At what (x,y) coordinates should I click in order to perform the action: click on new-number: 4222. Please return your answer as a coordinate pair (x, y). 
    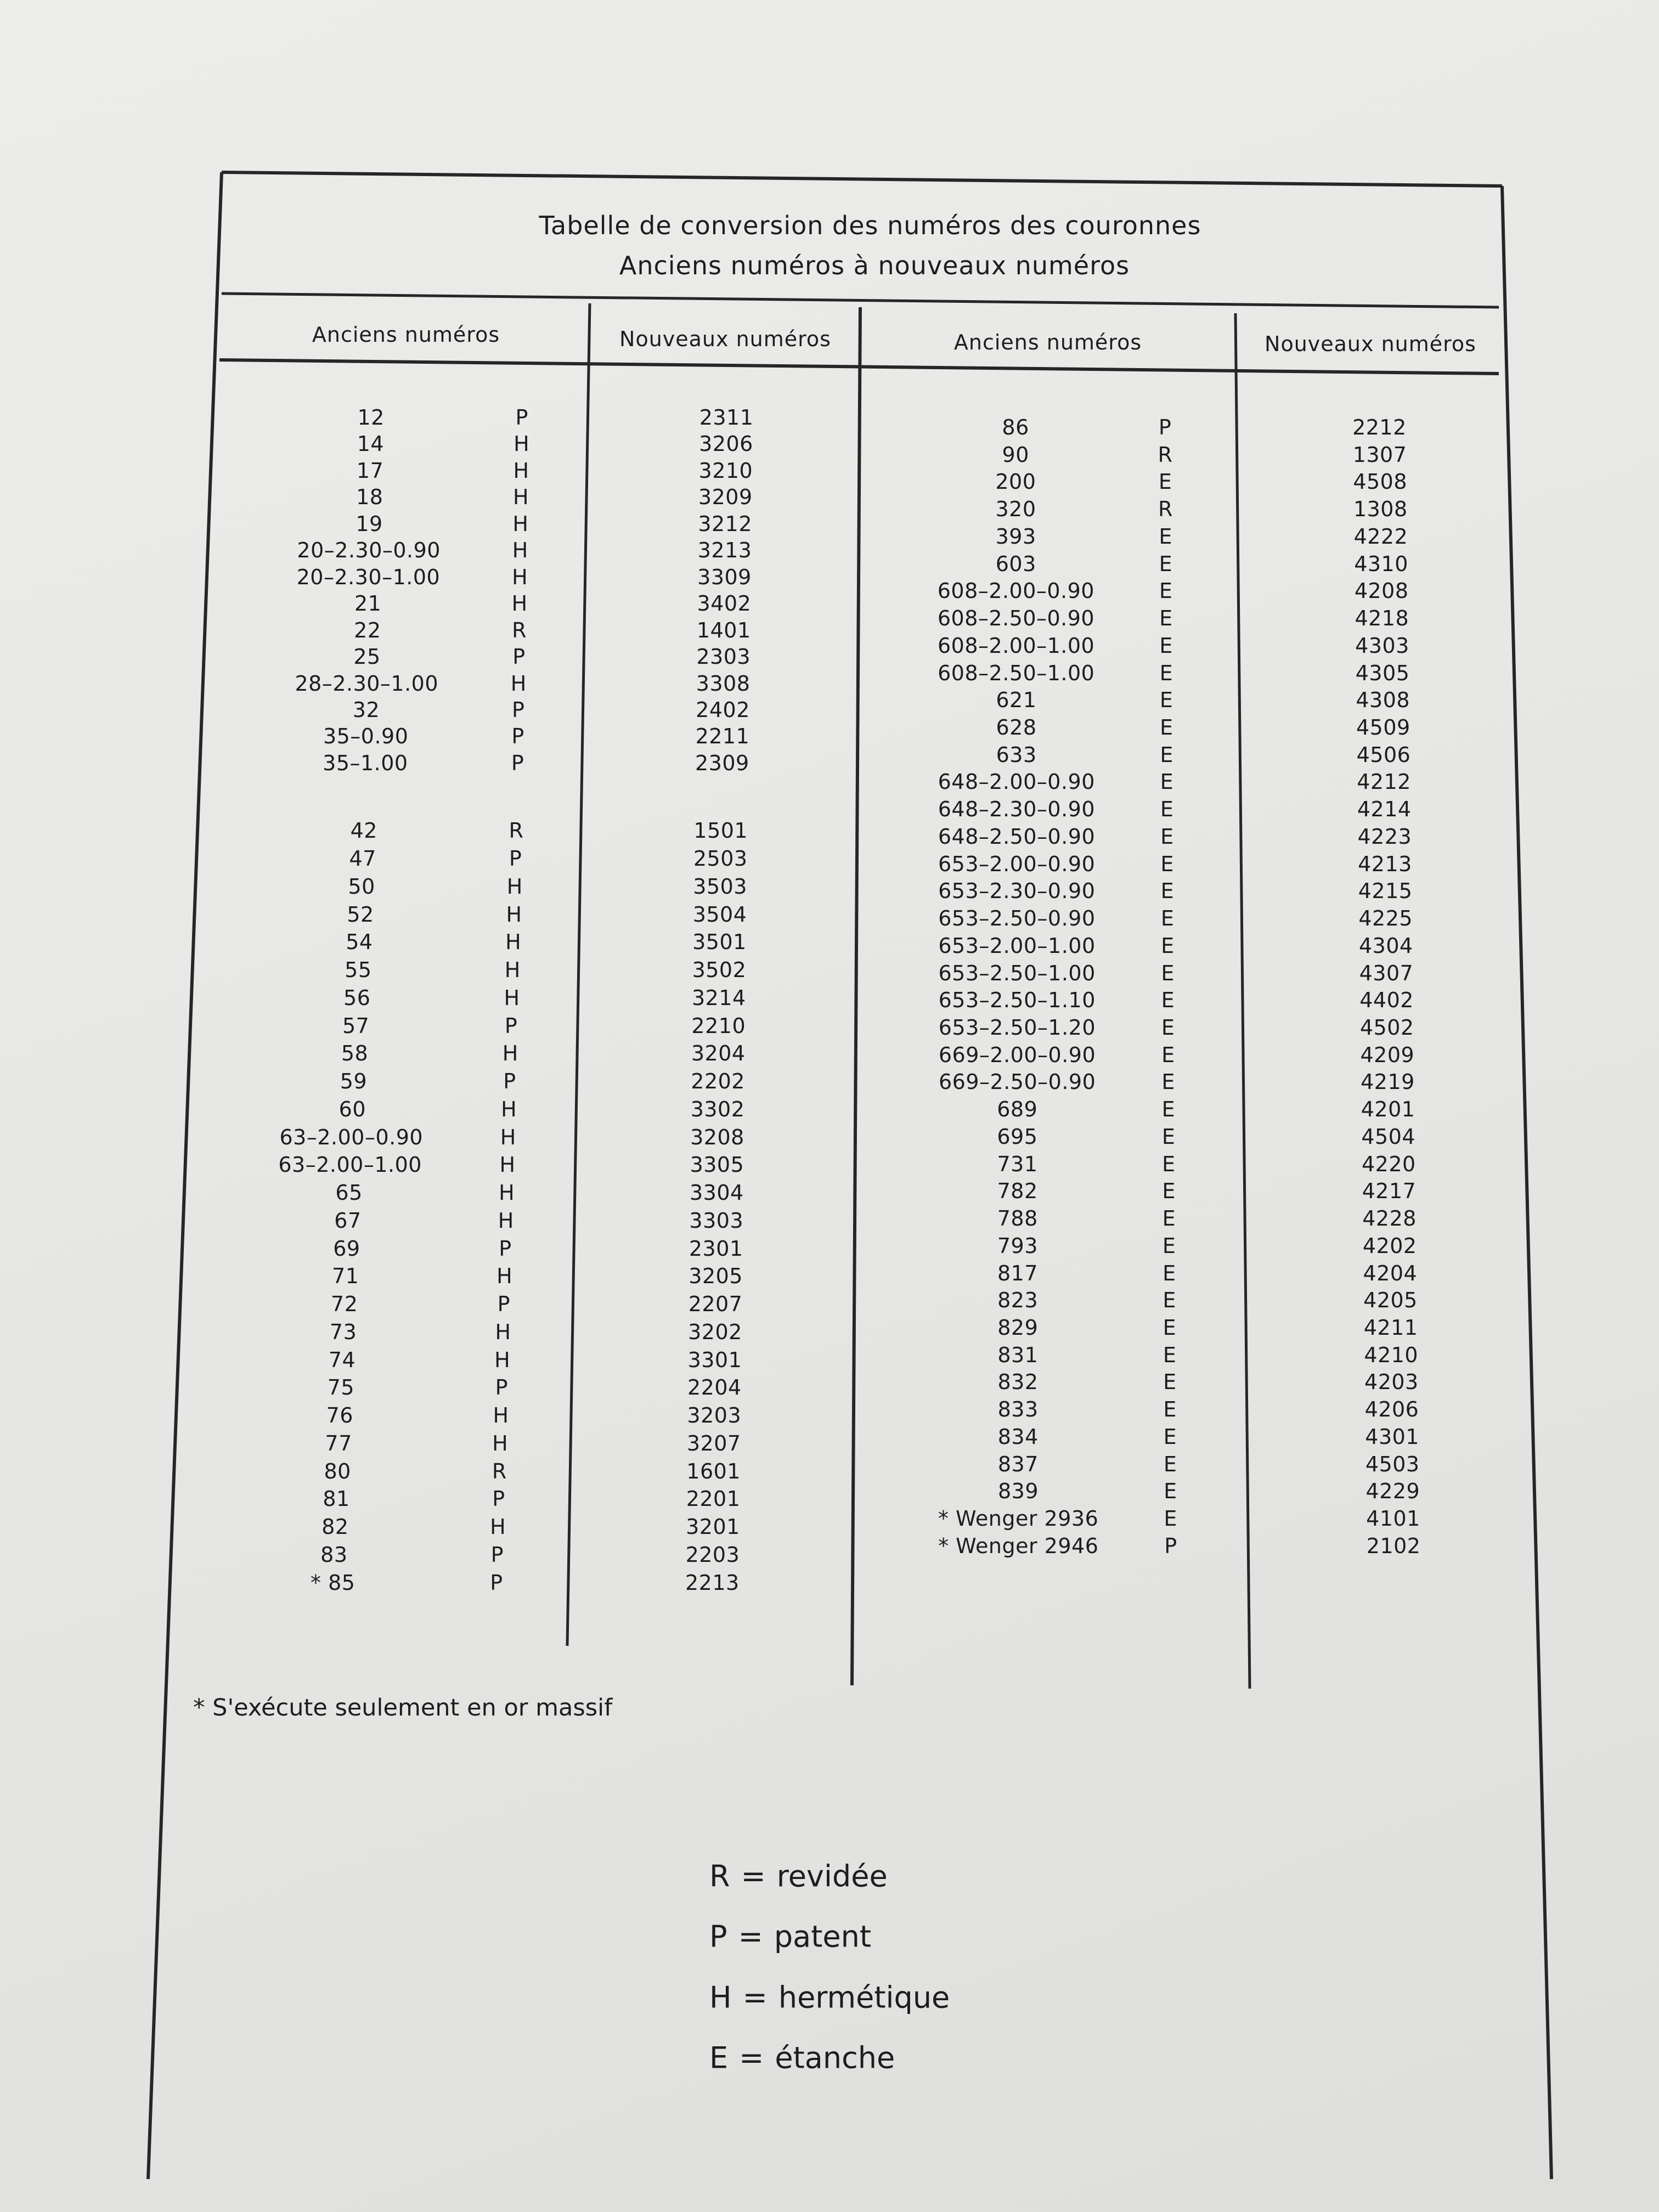
    Looking at the image, I should click on (1380, 537).